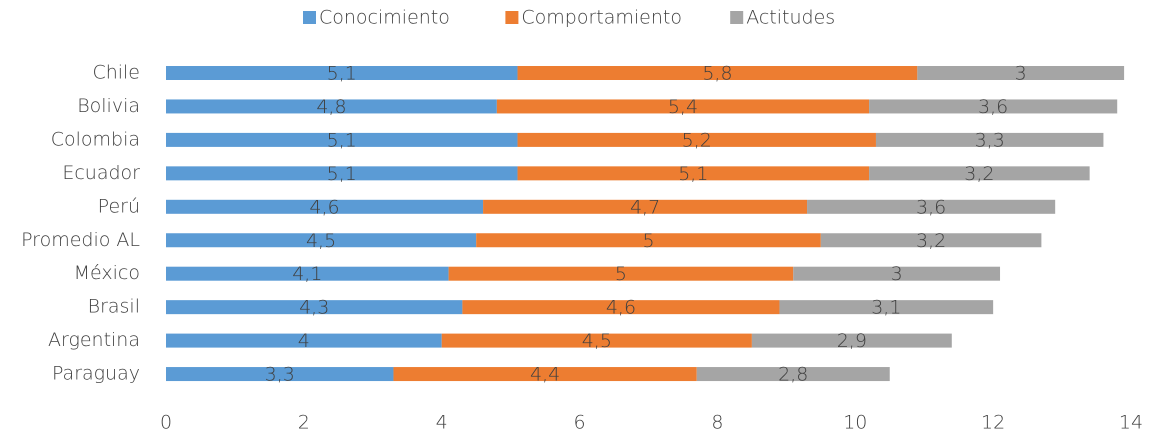 Image resolution: width=1154 pixels, height=438 pixels. I want to click on data-label: 5,8, so click(717, 74).